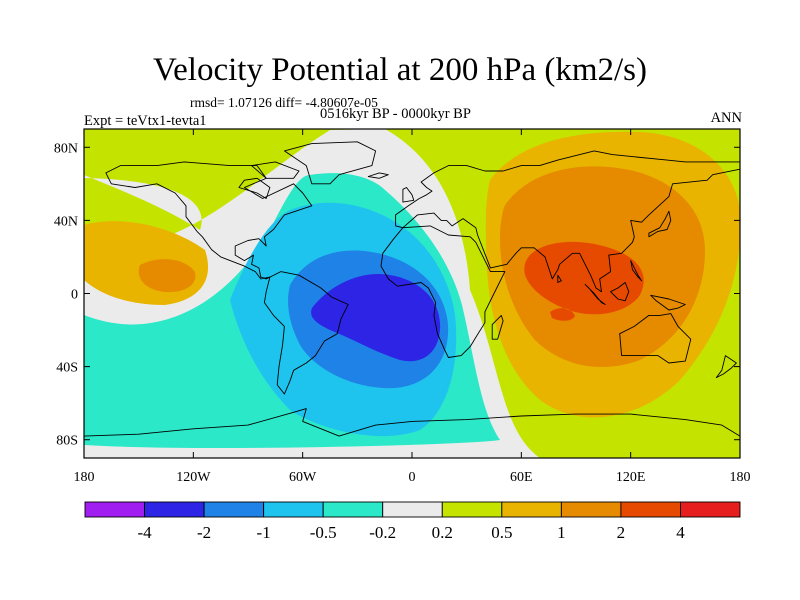 The height and width of the screenshot is (600, 800). What do you see at coordinates (408, 195) in the screenshot?
I see `coastline-great-britain` at bounding box center [408, 195].